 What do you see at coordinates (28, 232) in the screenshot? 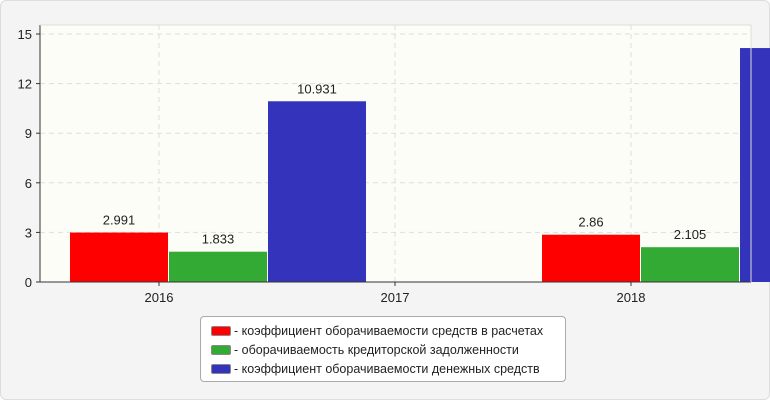
I see `y-tick-label: 3` at bounding box center [28, 232].